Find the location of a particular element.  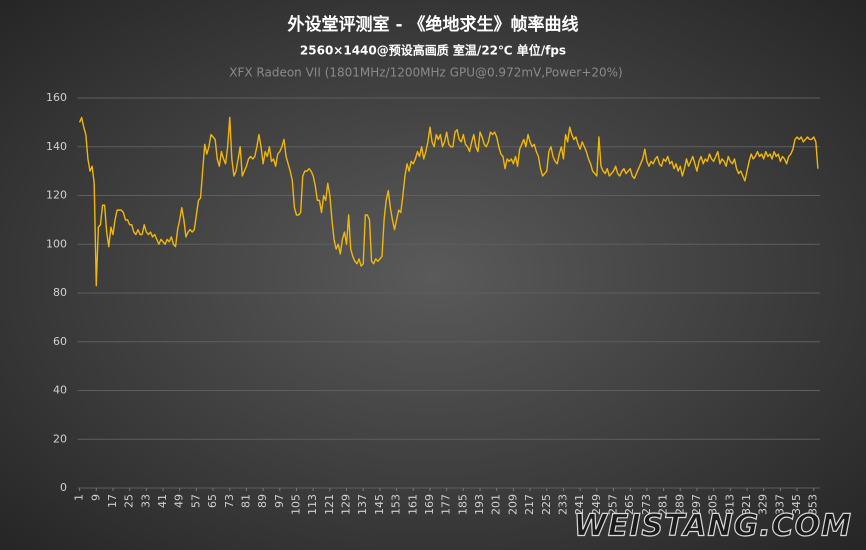

x-tick-label: 225 is located at coordinates (546, 504).